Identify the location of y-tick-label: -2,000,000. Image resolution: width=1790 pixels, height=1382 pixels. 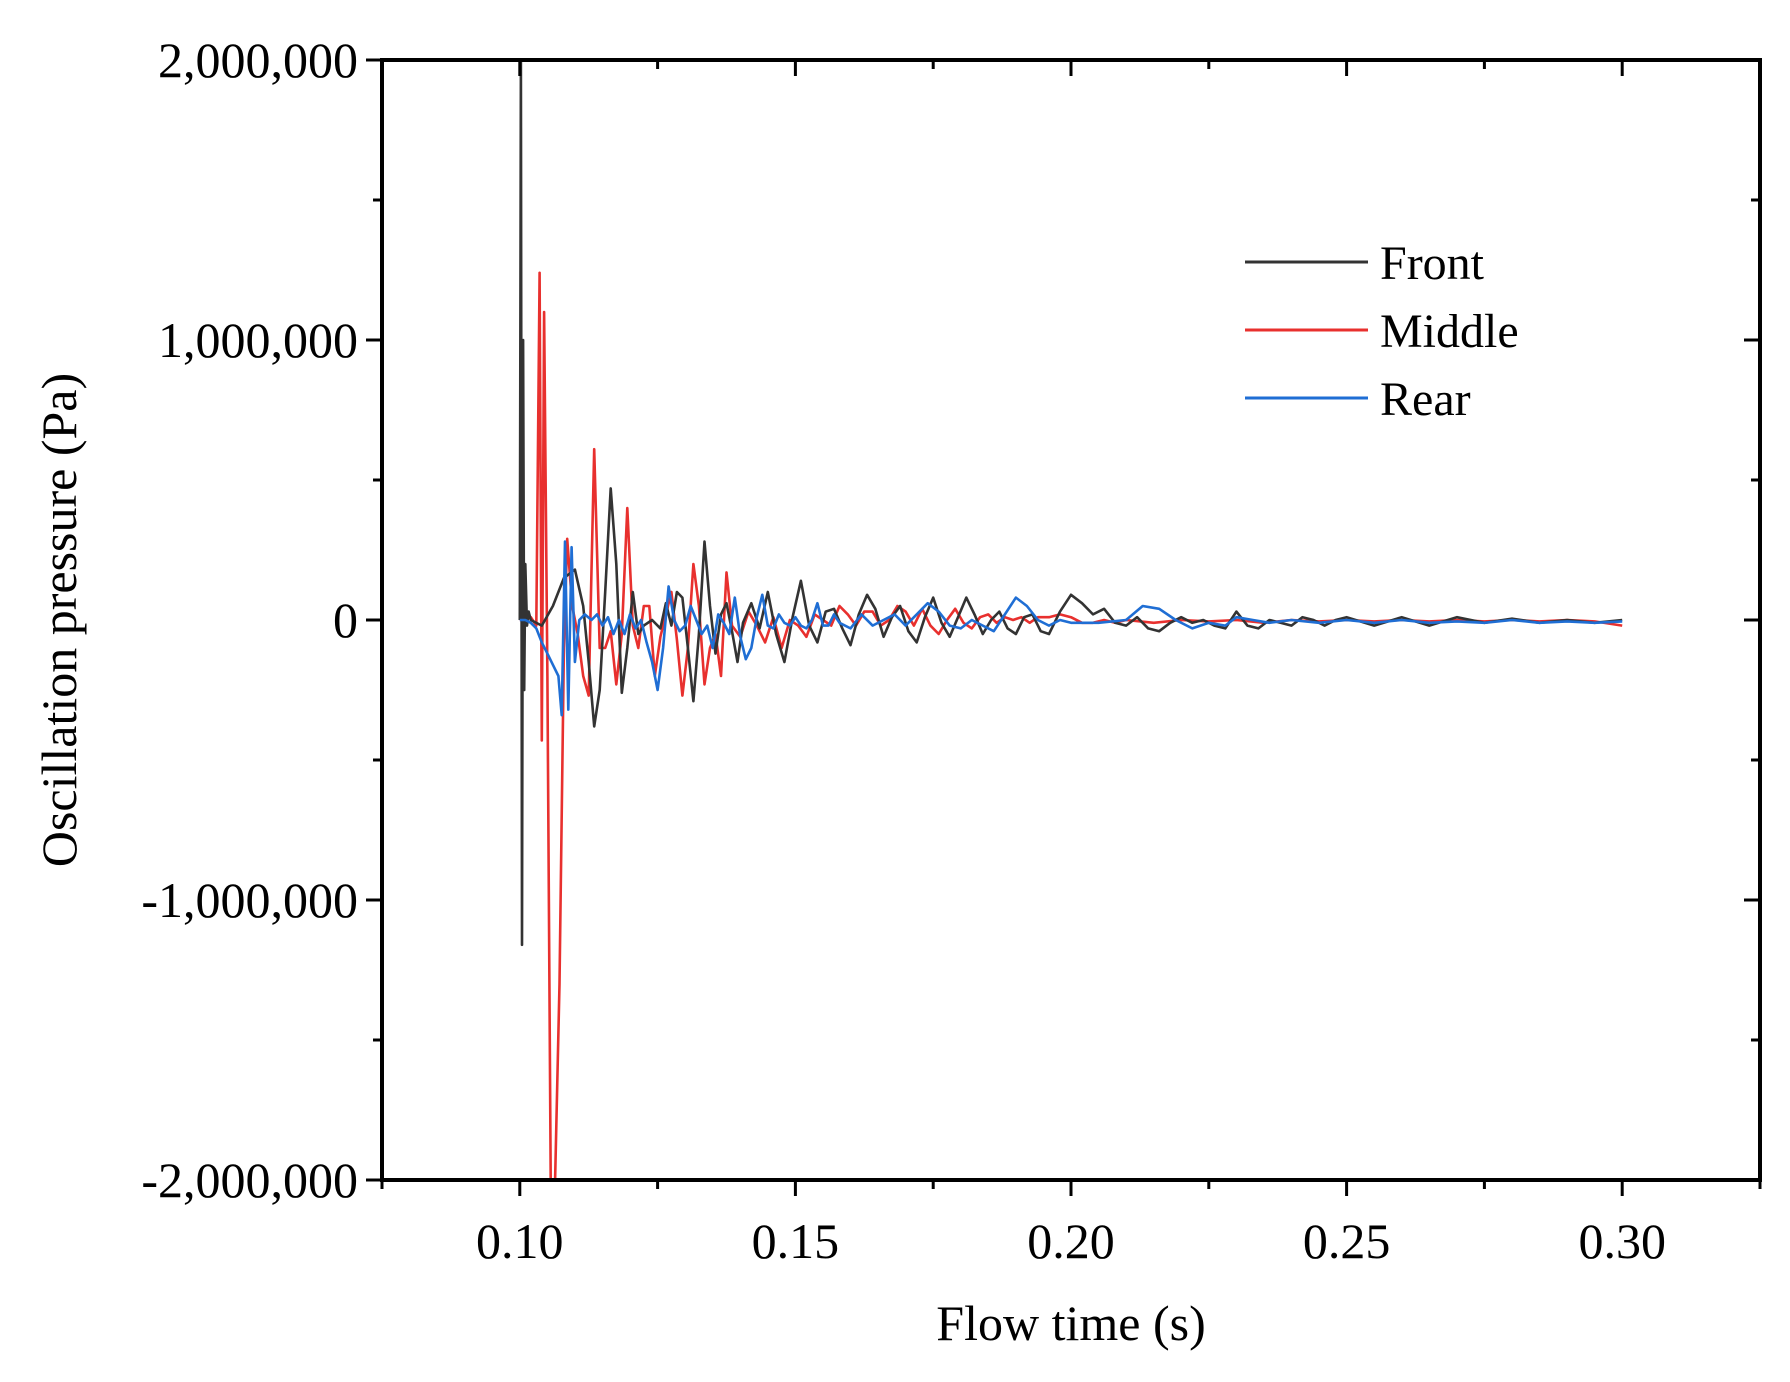
(249, 1180).